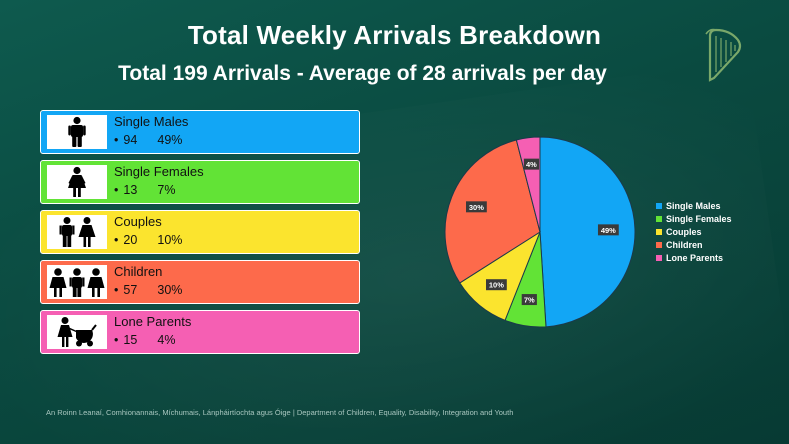 The image size is (789, 444). I want to click on category-stats: • 94 49%, so click(148, 140).